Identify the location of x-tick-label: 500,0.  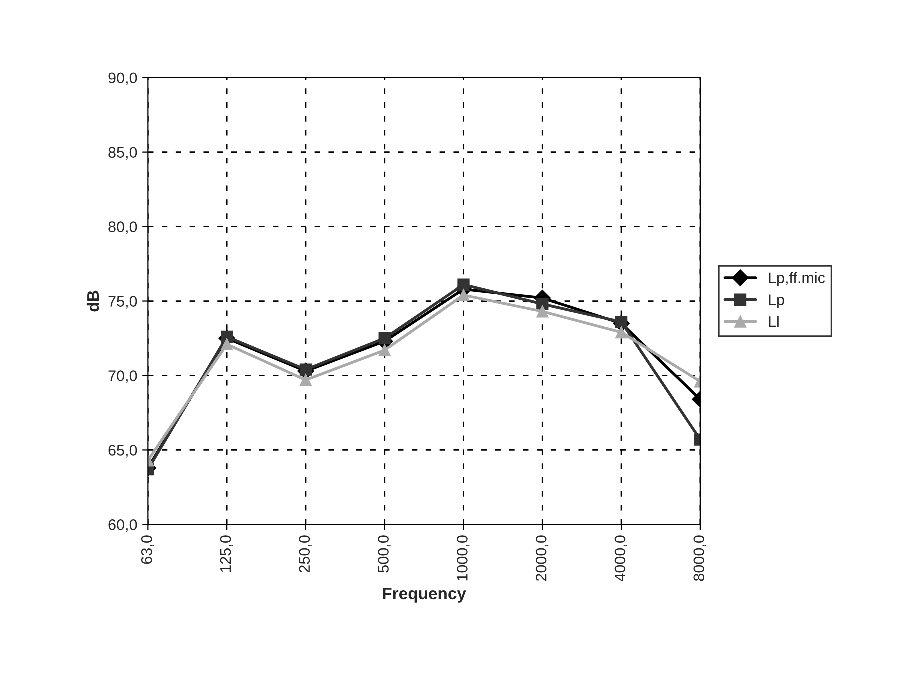
(384, 554).